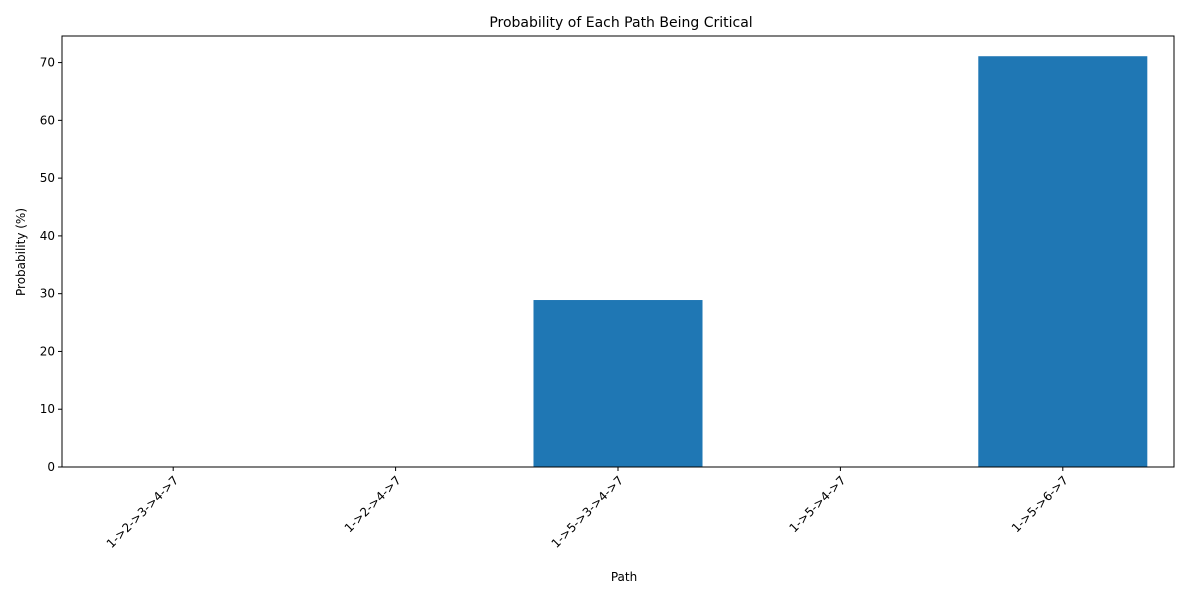 The image size is (1200, 600). What do you see at coordinates (47, 120) in the screenshot?
I see `y-tick-label-6: 60` at bounding box center [47, 120].